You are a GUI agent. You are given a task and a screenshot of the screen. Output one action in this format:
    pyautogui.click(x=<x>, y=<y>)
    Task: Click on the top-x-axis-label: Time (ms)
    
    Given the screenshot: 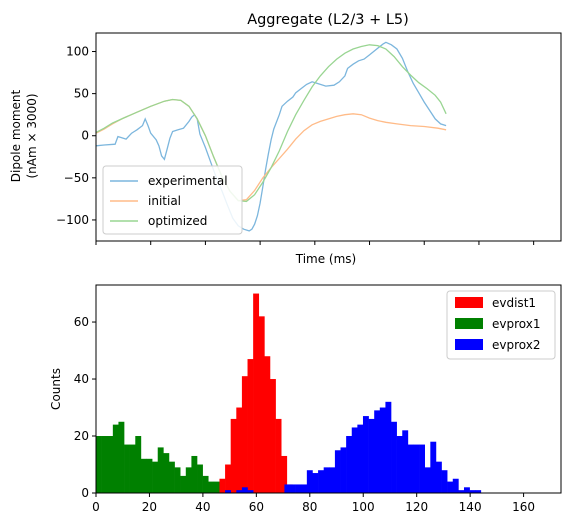 What is the action you would take?
    pyautogui.click(x=326, y=259)
    